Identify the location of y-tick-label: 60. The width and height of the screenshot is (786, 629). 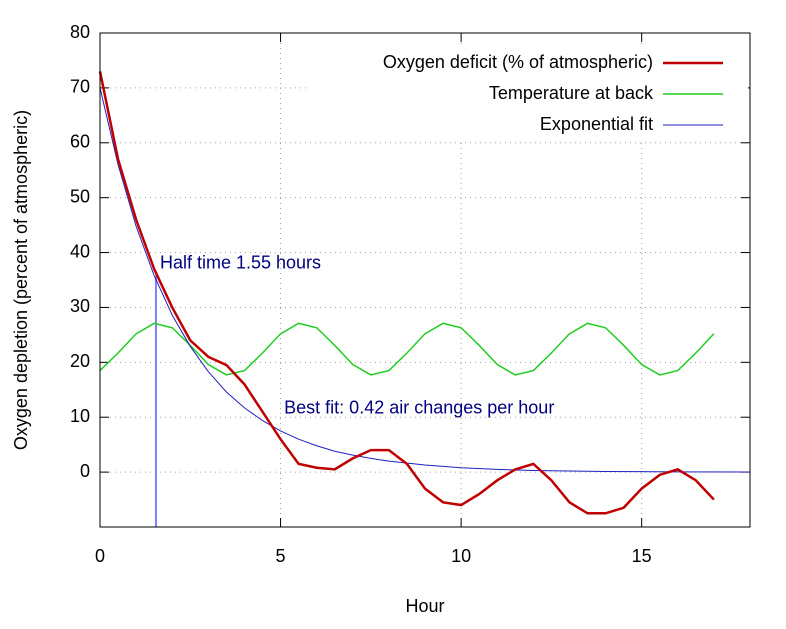
(80, 142).